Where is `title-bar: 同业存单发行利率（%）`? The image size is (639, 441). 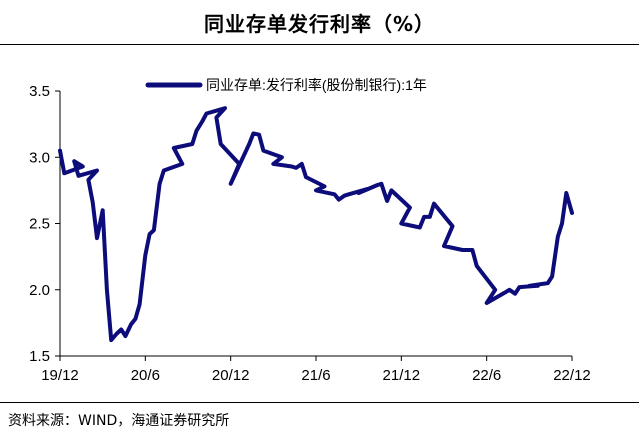 title-bar: 同业存单发行利率（%） is located at coordinates (319, 22).